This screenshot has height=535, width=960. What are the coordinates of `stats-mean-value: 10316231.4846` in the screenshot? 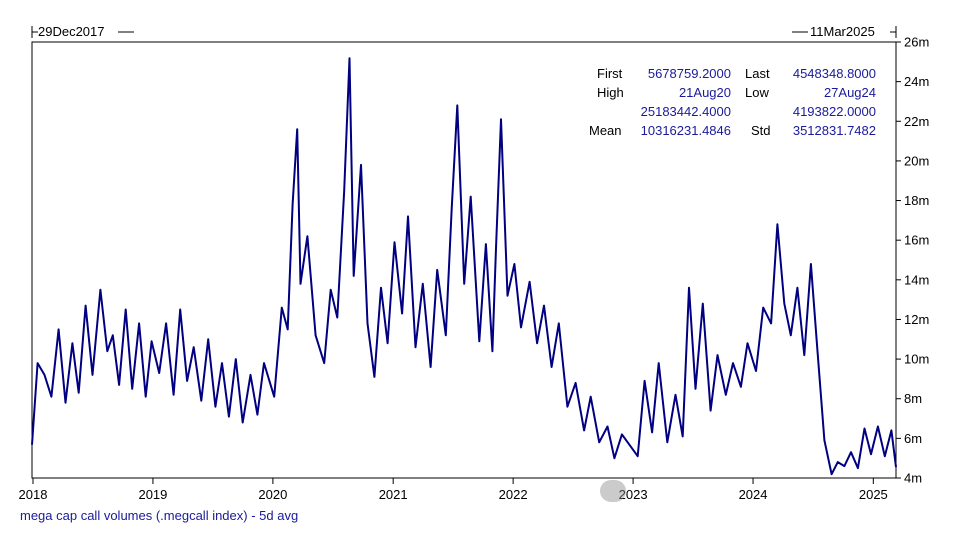 It's located at (686, 130).